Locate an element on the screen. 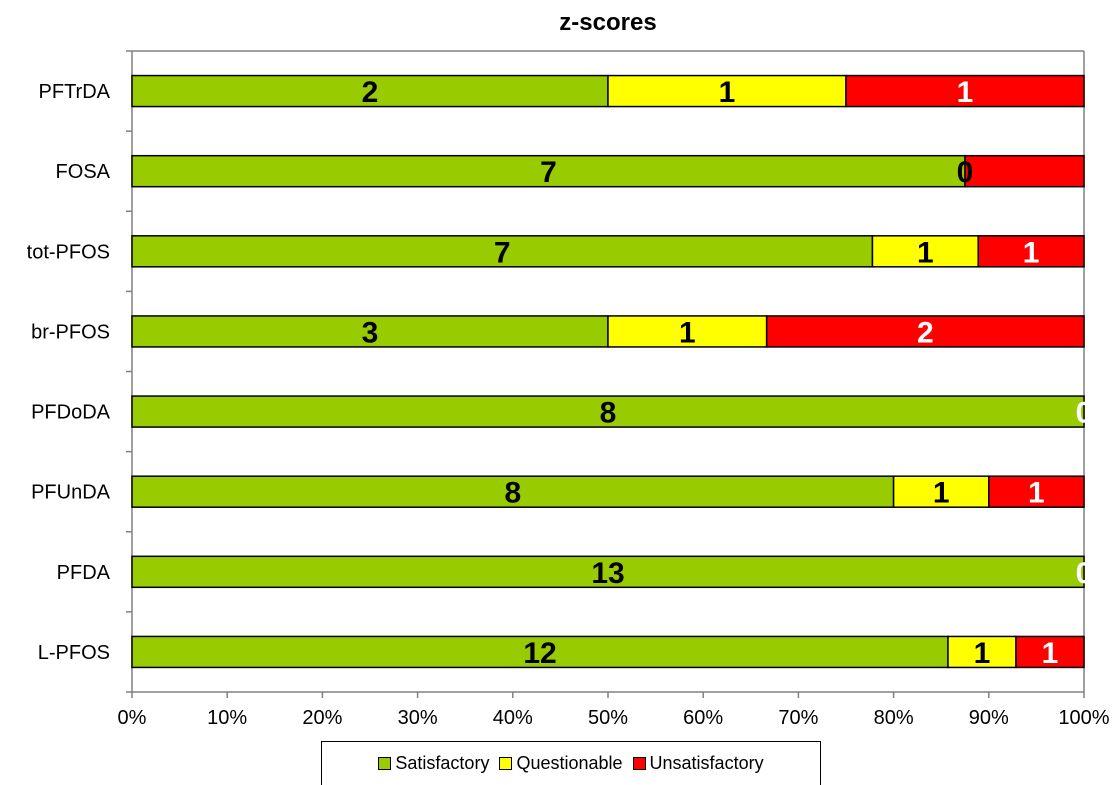 The width and height of the screenshot is (1118, 785). x-tick-label: 20% is located at coordinates (322, 718).